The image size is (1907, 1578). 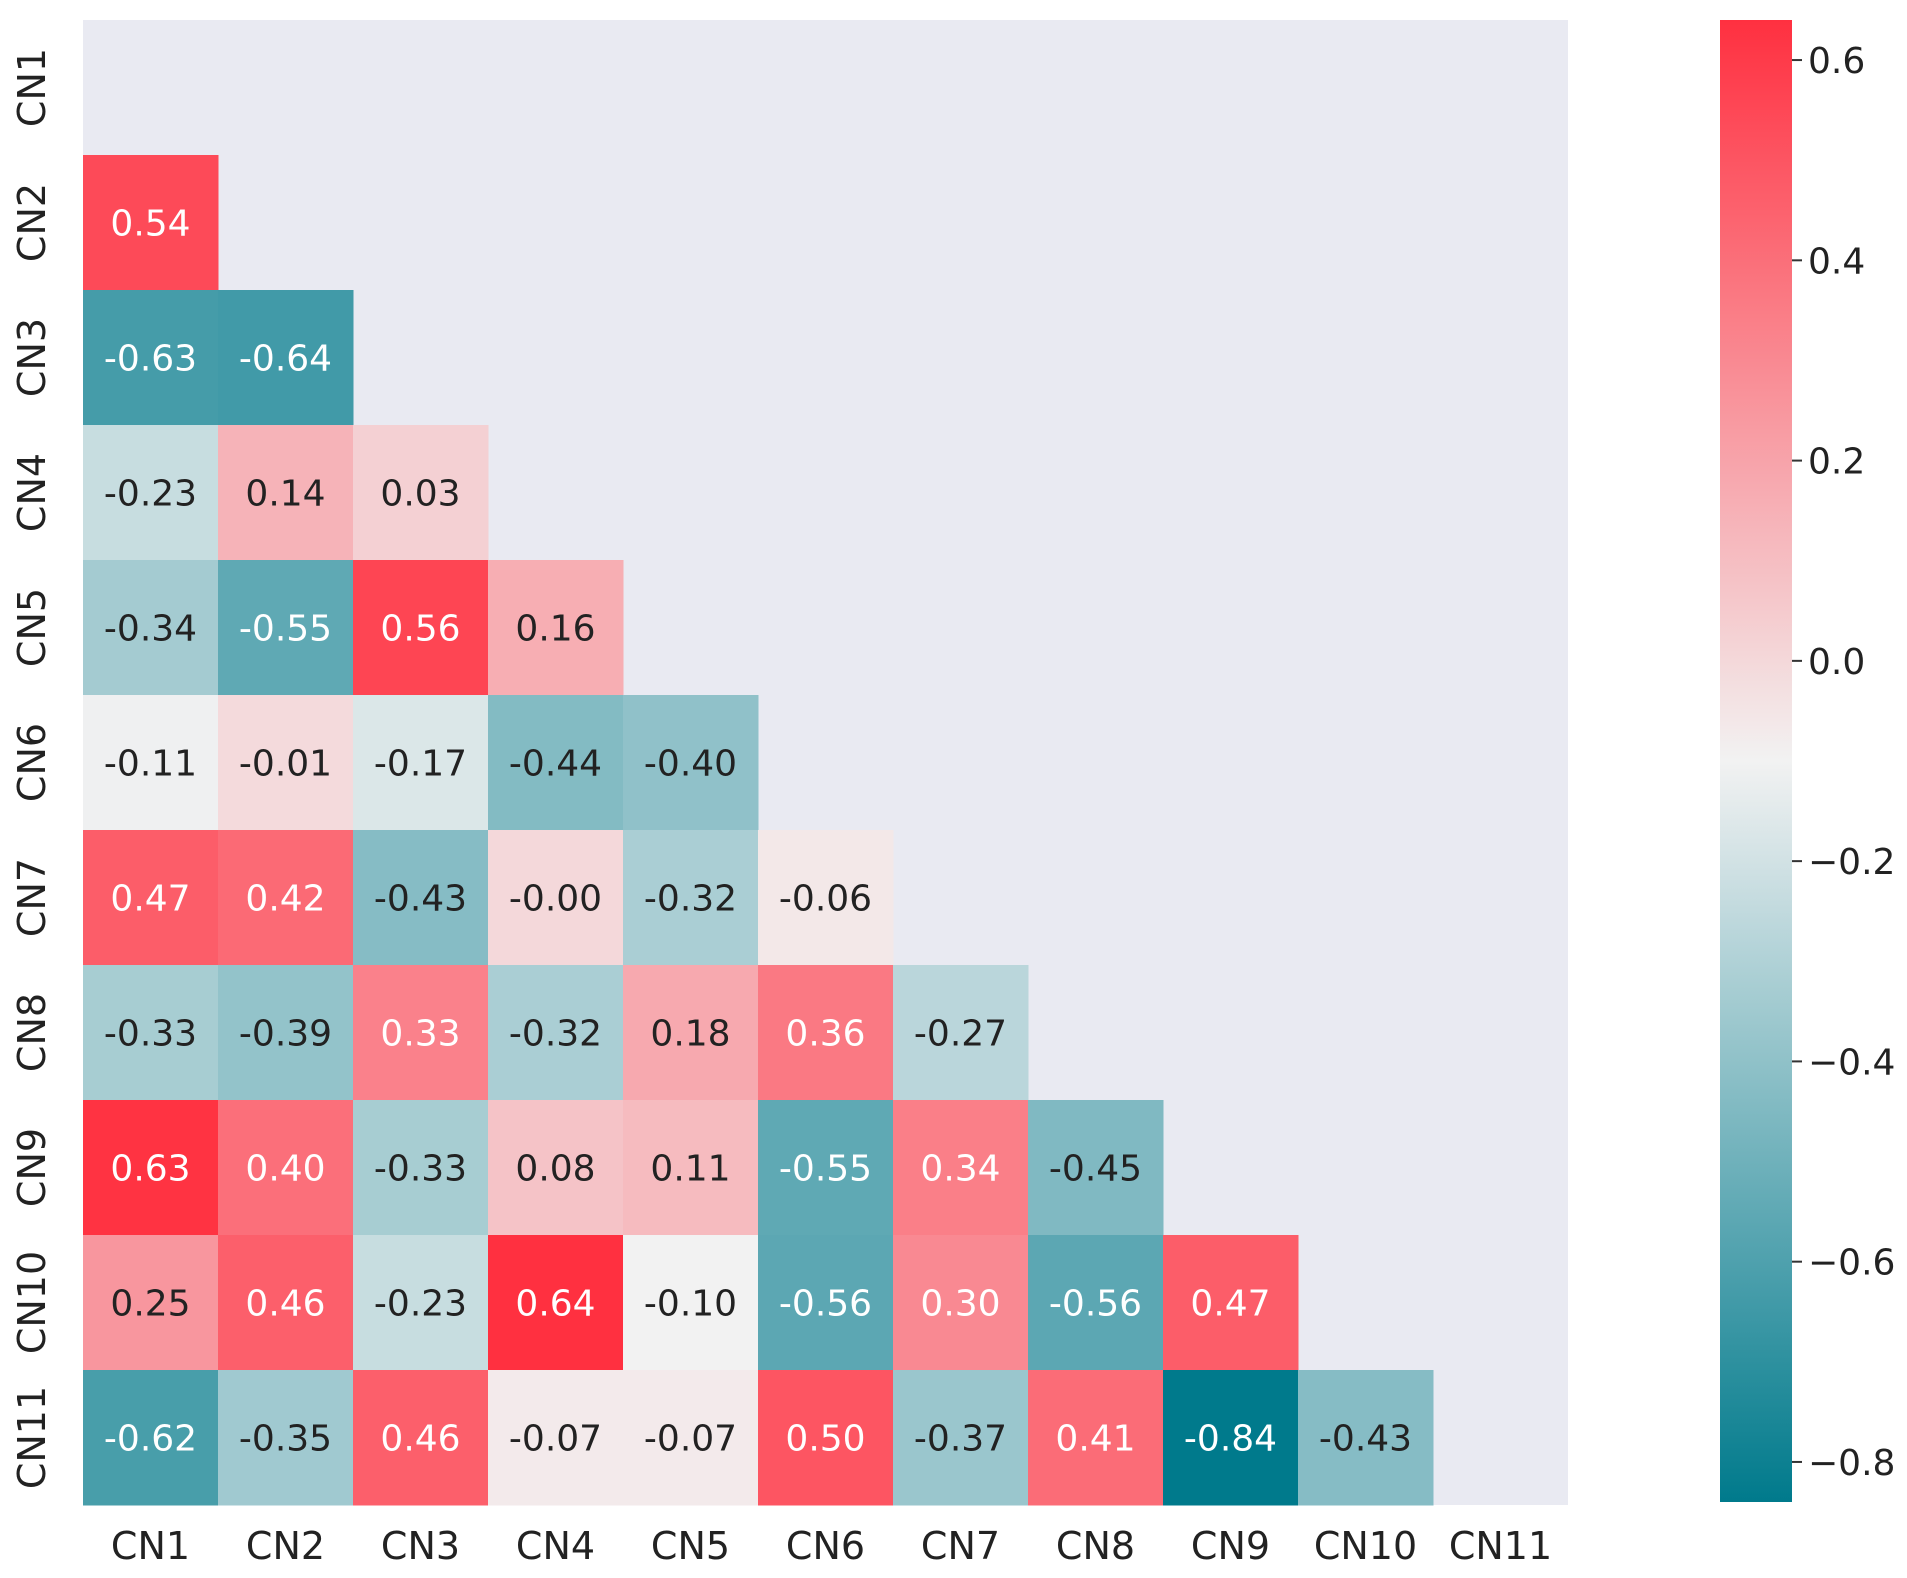 What do you see at coordinates (555, 1169) in the screenshot?
I see `cell-value-label: 0.08` at bounding box center [555, 1169].